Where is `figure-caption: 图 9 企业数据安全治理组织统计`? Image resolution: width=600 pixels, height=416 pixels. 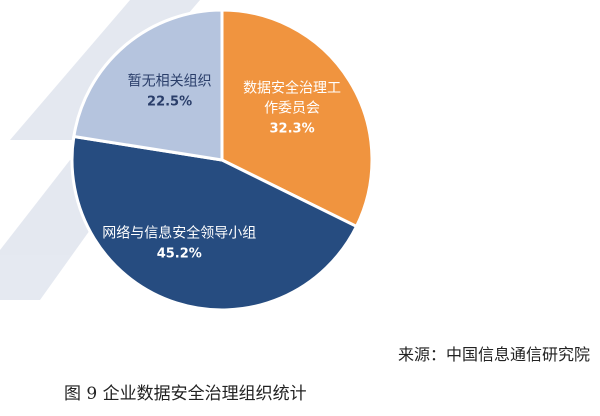
figure-caption: 图 9 企业数据安全治理组织统计 is located at coordinates (185, 394).